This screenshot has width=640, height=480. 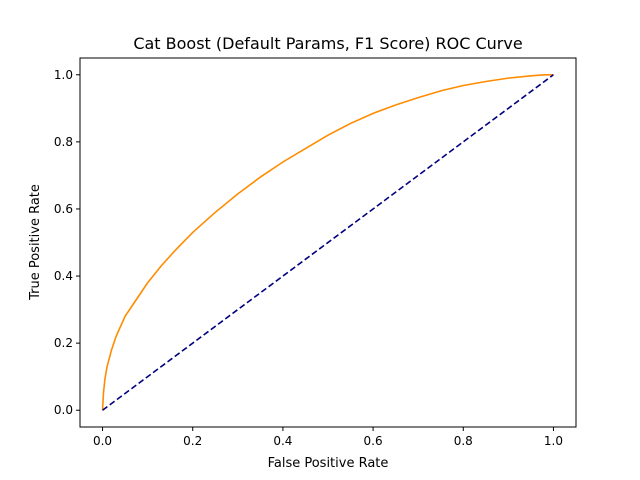 What do you see at coordinates (373, 441) in the screenshot?
I see `x-tick-label: 0.6` at bounding box center [373, 441].